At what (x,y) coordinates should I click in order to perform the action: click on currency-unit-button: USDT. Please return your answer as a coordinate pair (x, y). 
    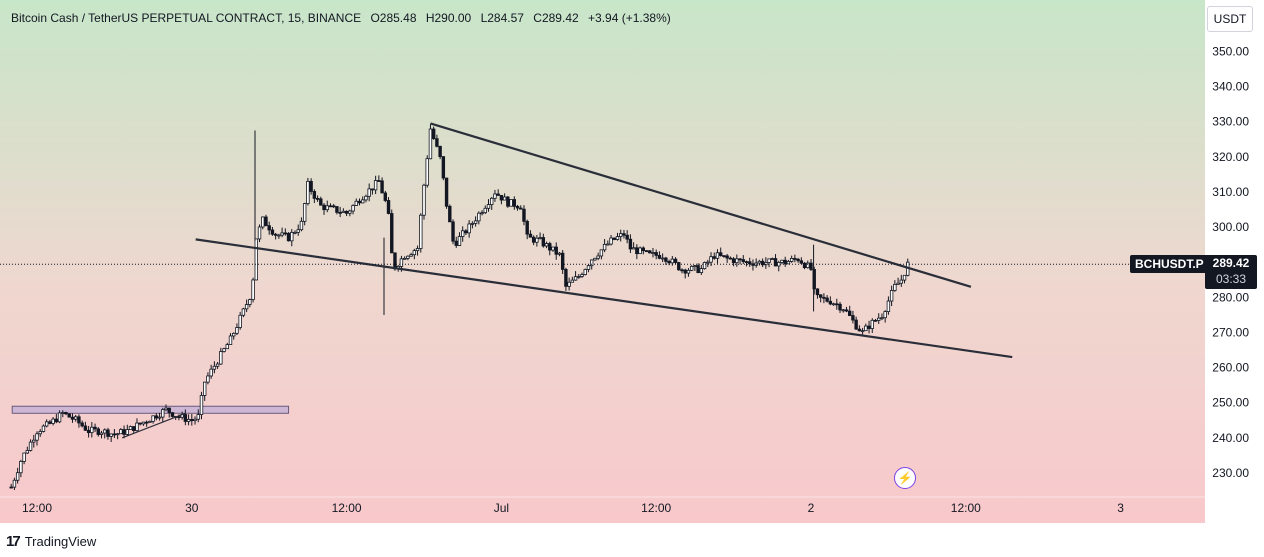
    Looking at the image, I should click on (1230, 19).